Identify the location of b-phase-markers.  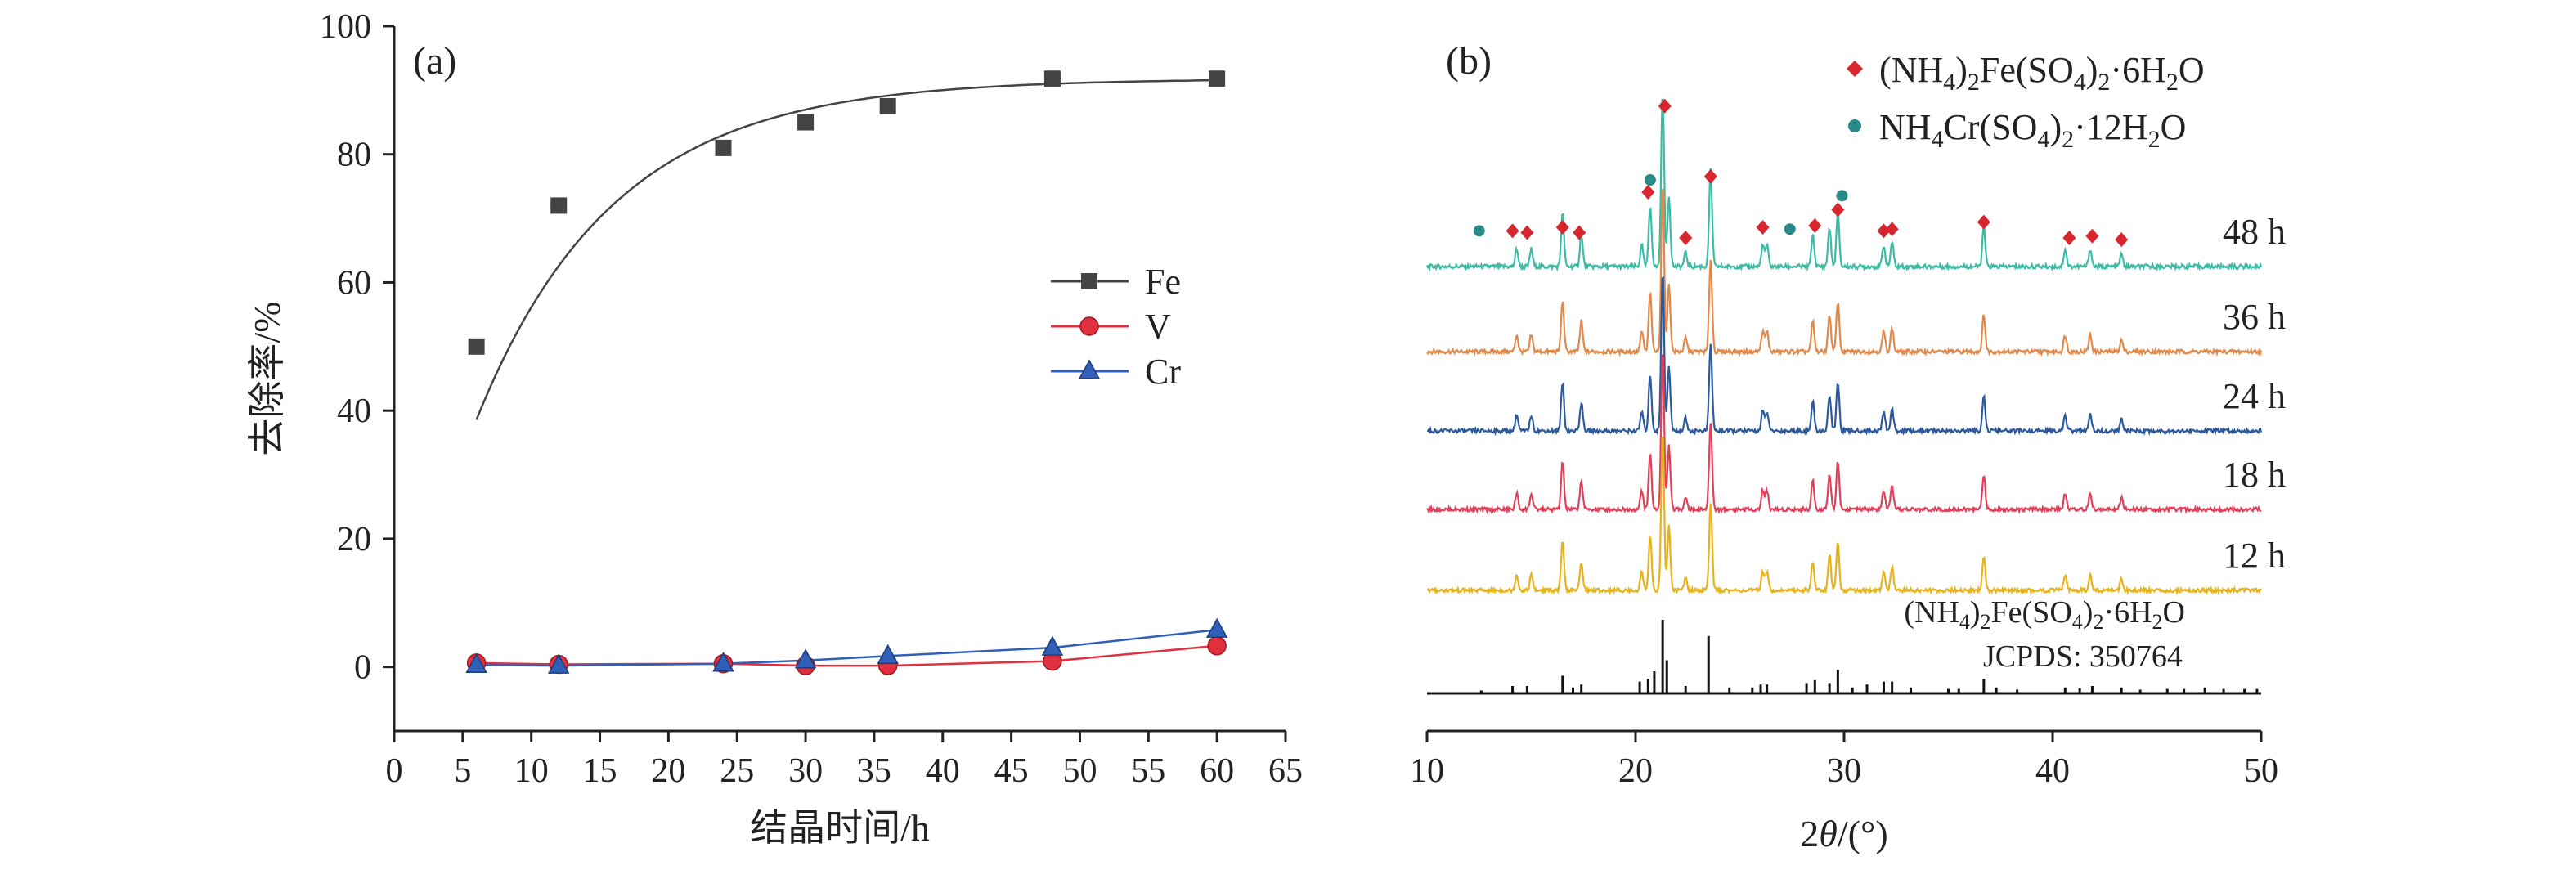
(1801, 173).